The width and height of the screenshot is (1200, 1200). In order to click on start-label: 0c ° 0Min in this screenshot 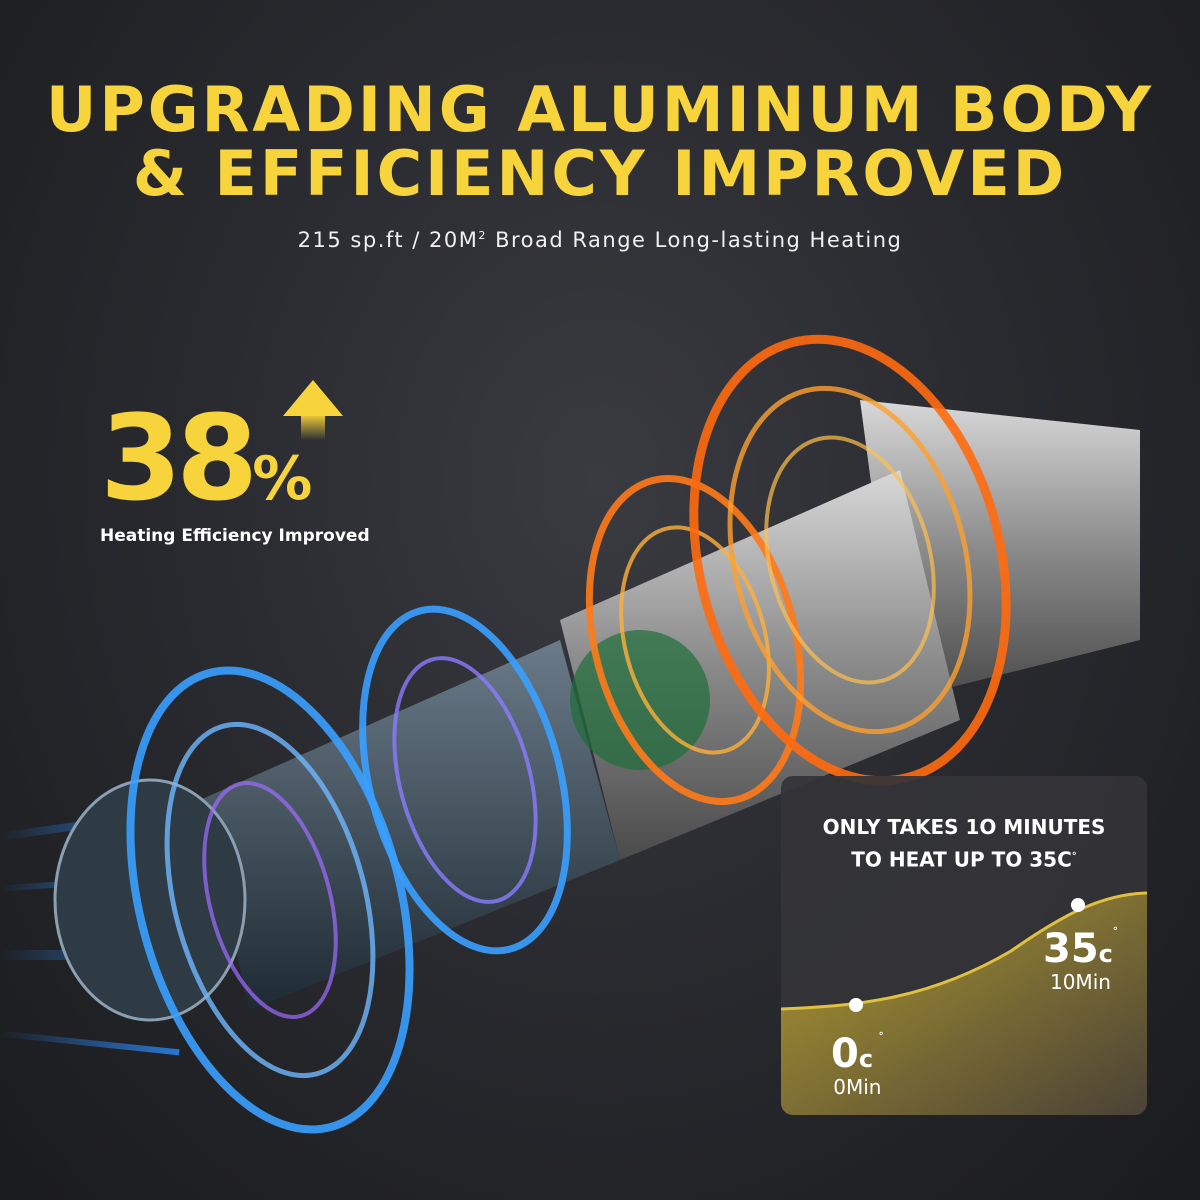, I will do `click(857, 1064)`.